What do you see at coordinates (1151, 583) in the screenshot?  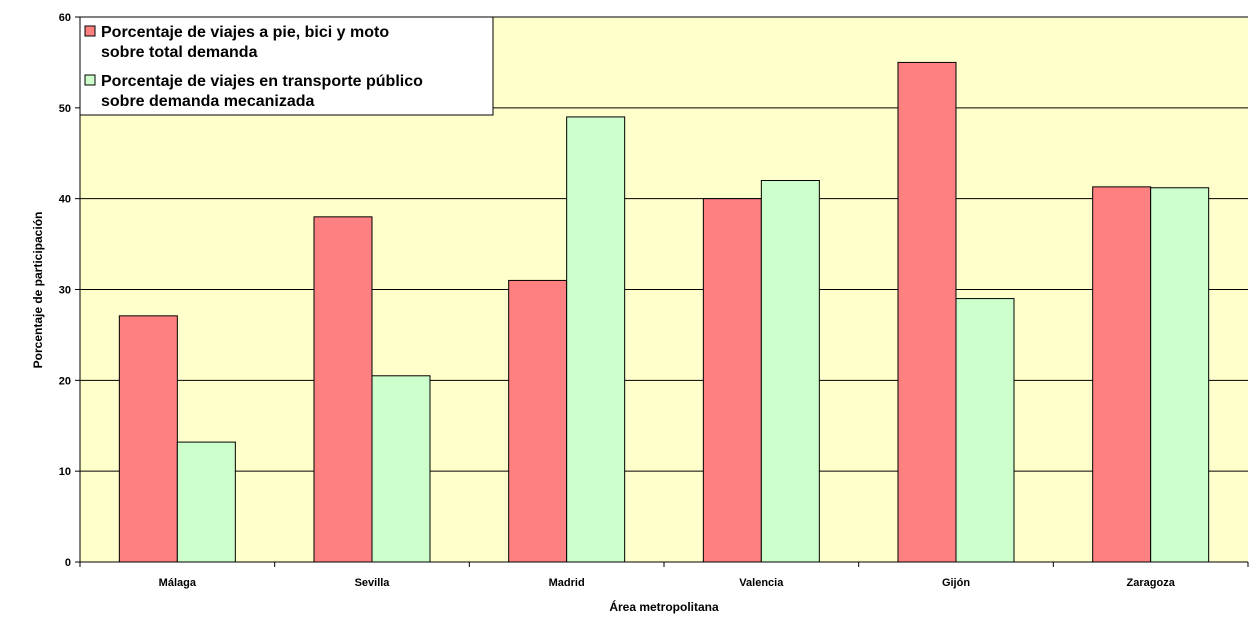 I see `x-tick-label: Zaragoza` at bounding box center [1151, 583].